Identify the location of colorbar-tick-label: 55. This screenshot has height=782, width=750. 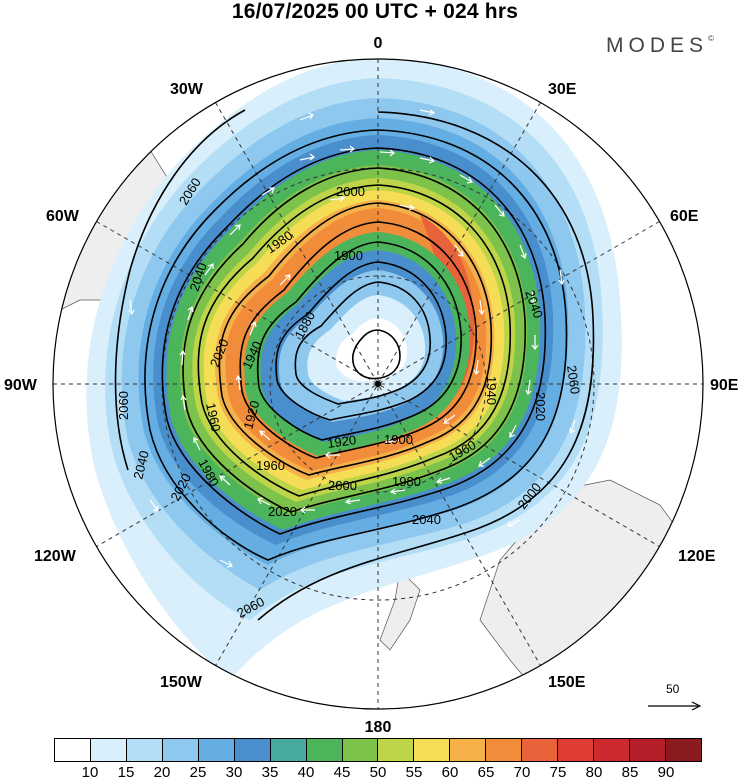
(414, 772).